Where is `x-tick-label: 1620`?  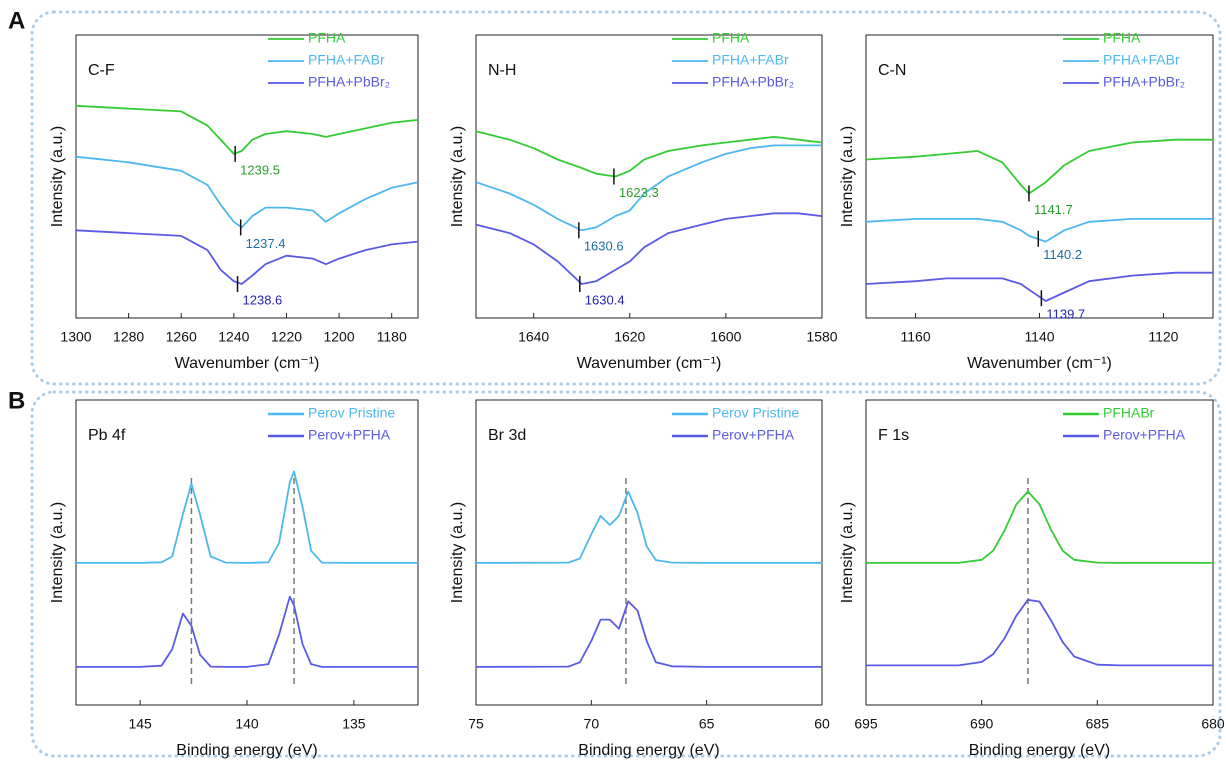 x-tick-label: 1620 is located at coordinates (629, 337).